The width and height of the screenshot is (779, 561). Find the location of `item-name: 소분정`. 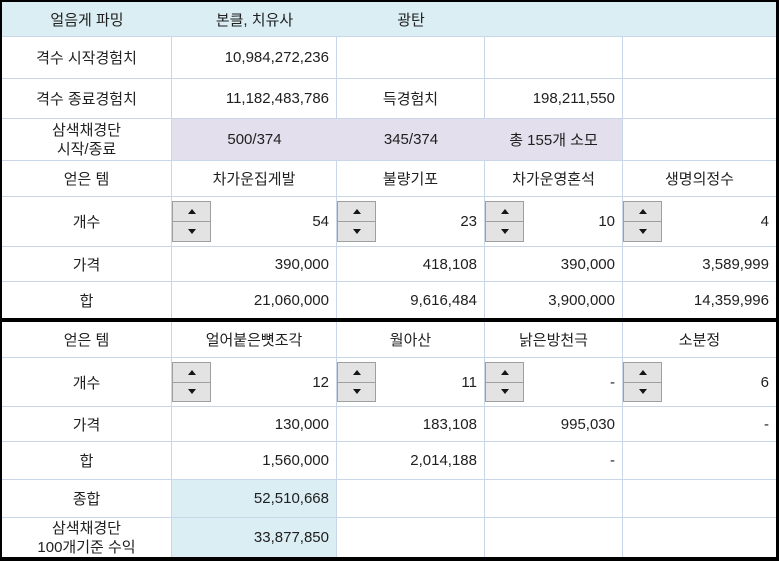

item-name: 소분정 is located at coordinates (699, 340).